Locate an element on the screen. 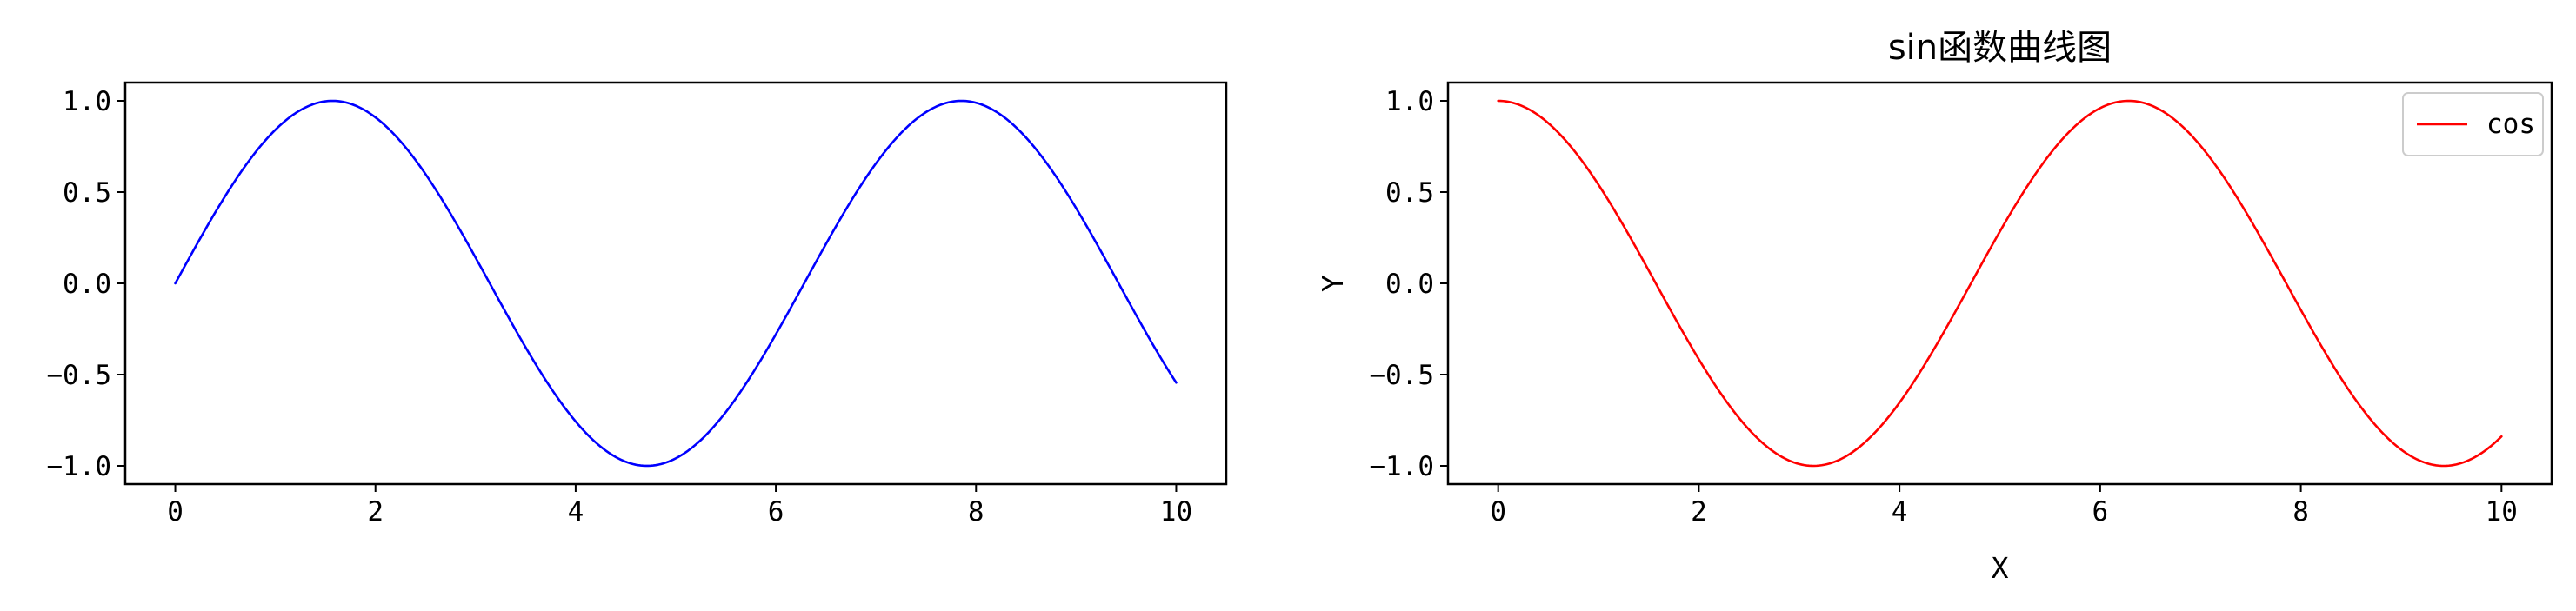 This screenshot has height=611, width=2576. legend-label-cos: cos is located at coordinates (2510, 124).